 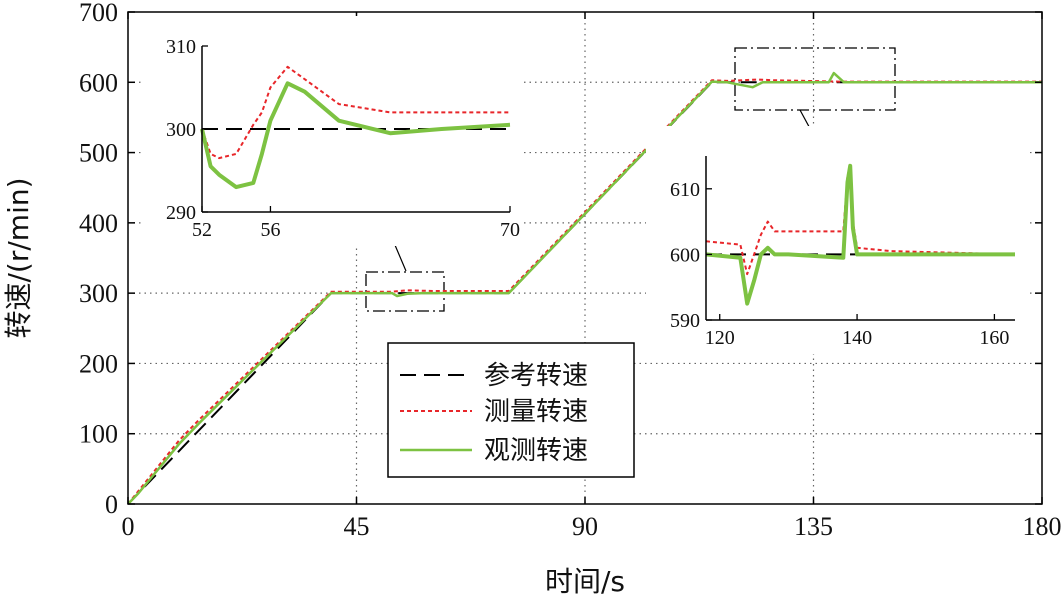 I want to click on legend-label-measured: 测量转速, so click(x=536, y=412).